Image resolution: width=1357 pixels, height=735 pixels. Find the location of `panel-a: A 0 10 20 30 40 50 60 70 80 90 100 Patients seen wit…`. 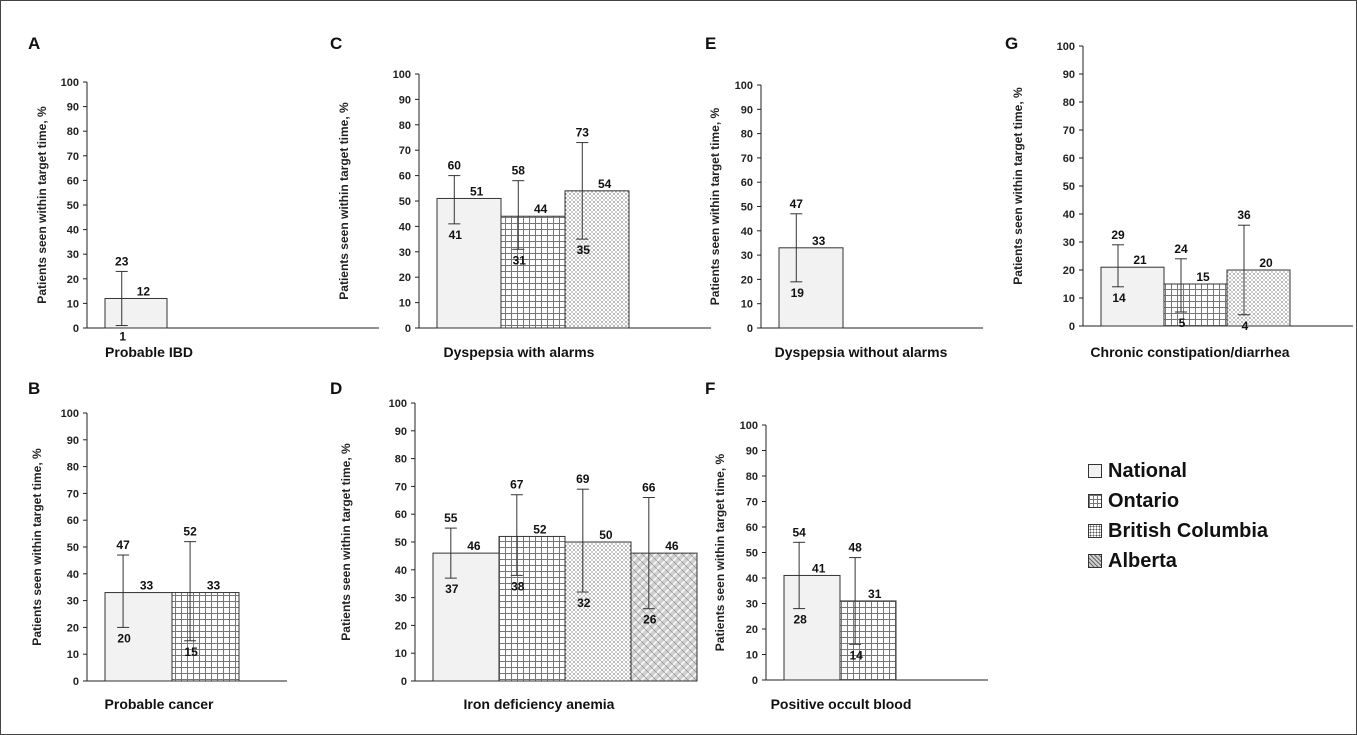

panel-a: A 0 10 20 30 40 50 60 70 80 90 100 Patients seen wit… is located at coordinates (203, 197).